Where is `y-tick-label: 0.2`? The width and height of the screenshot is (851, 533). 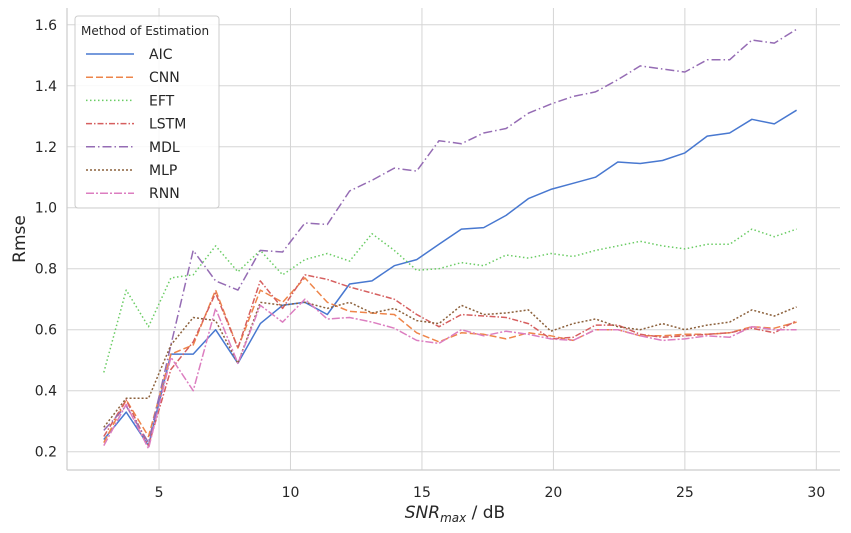
y-tick-label: 0.2 is located at coordinates (46, 453).